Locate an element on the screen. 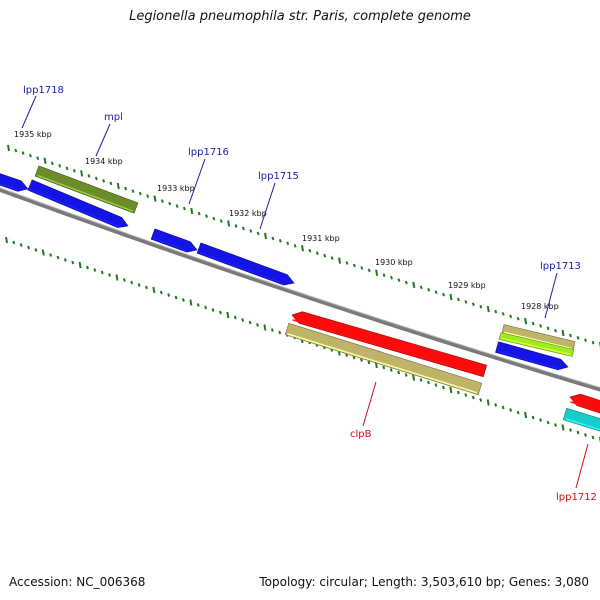 The width and height of the screenshot is (600, 600). kbp-label: 1933 kbp is located at coordinates (176, 188).